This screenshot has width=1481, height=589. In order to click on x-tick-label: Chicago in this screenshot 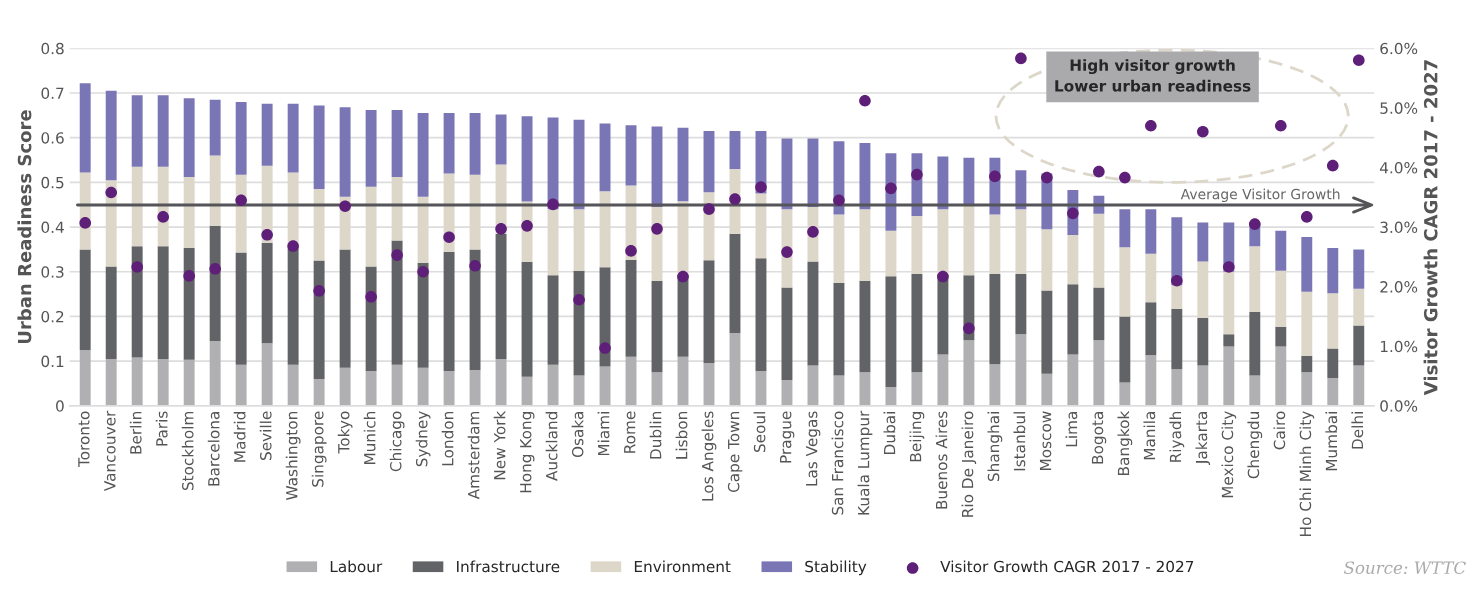, I will do `click(397, 441)`.